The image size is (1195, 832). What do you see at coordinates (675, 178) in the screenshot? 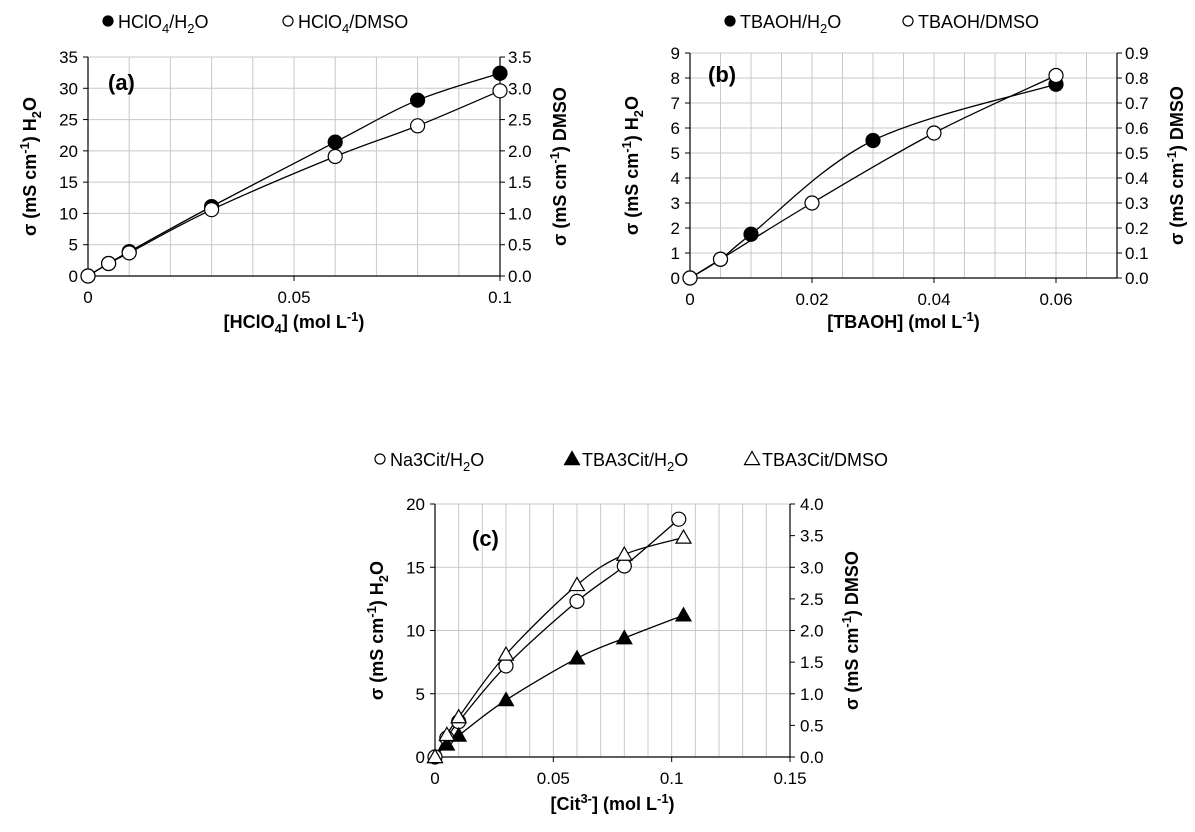
I see `y-left-tick-label: 4` at bounding box center [675, 178].